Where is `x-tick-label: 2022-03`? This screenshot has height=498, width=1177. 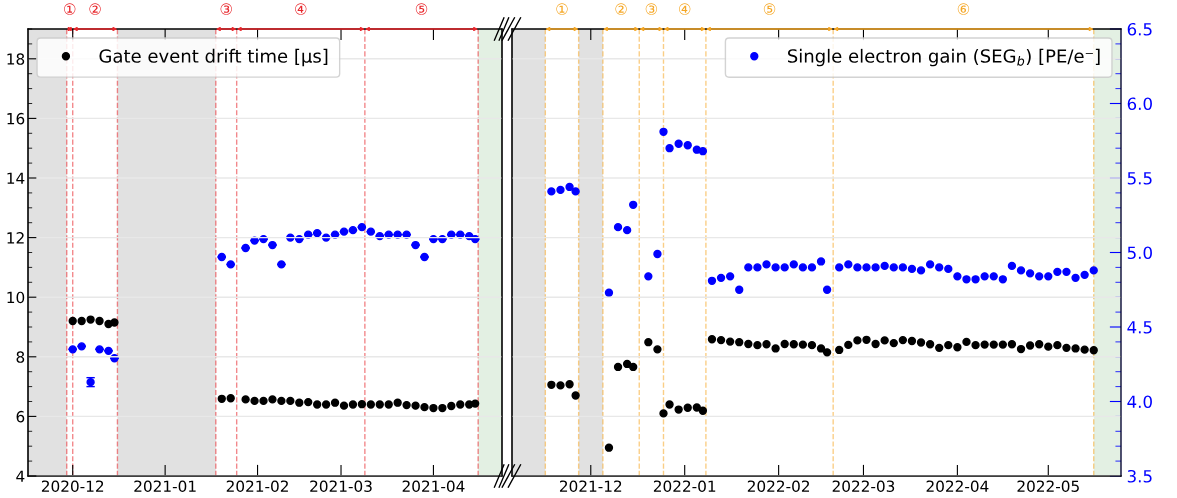
x-tick-label: 2022-03 is located at coordinates (863, 486).